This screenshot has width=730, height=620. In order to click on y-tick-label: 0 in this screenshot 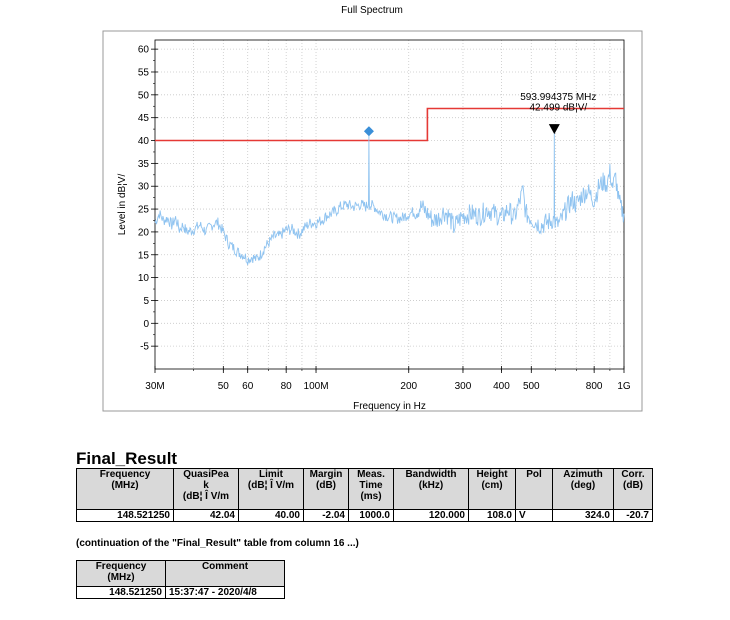, I will do `click(146, 324)`.